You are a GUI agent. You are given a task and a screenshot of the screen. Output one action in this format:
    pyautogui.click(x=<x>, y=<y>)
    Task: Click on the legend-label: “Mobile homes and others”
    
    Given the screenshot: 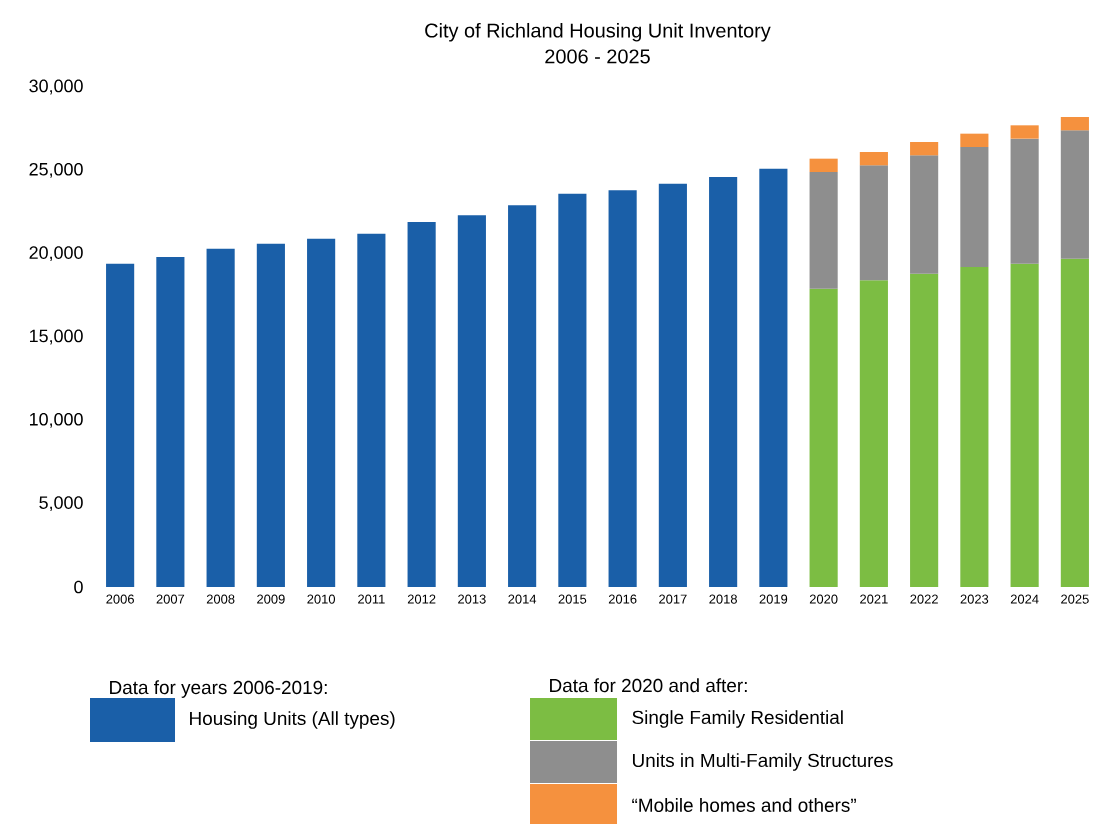 What is the action you would take?
    pyautogui.click(x=744, y=805)
    